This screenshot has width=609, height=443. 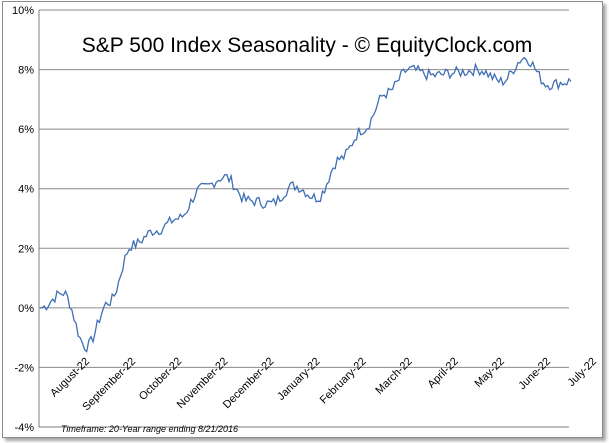 What do you see at coordinates (298, 378) in the screenshot?
I see `x-tick-label: January-22` at bounding box center [298, 378].